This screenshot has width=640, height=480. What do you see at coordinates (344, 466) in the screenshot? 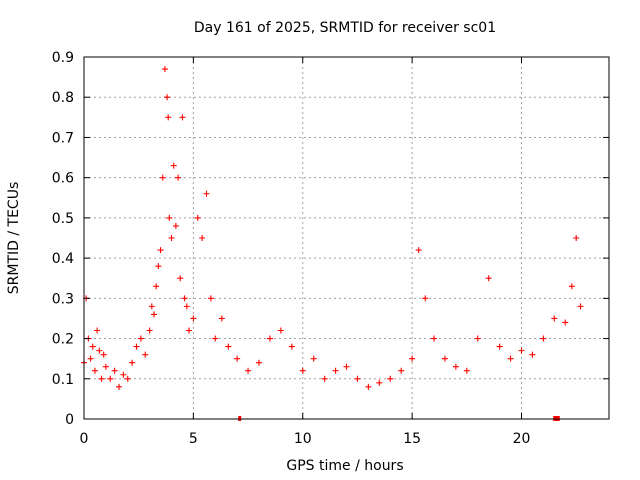
I see `x-axis-label: GPS time / hours` at bounding box center [344, 466].